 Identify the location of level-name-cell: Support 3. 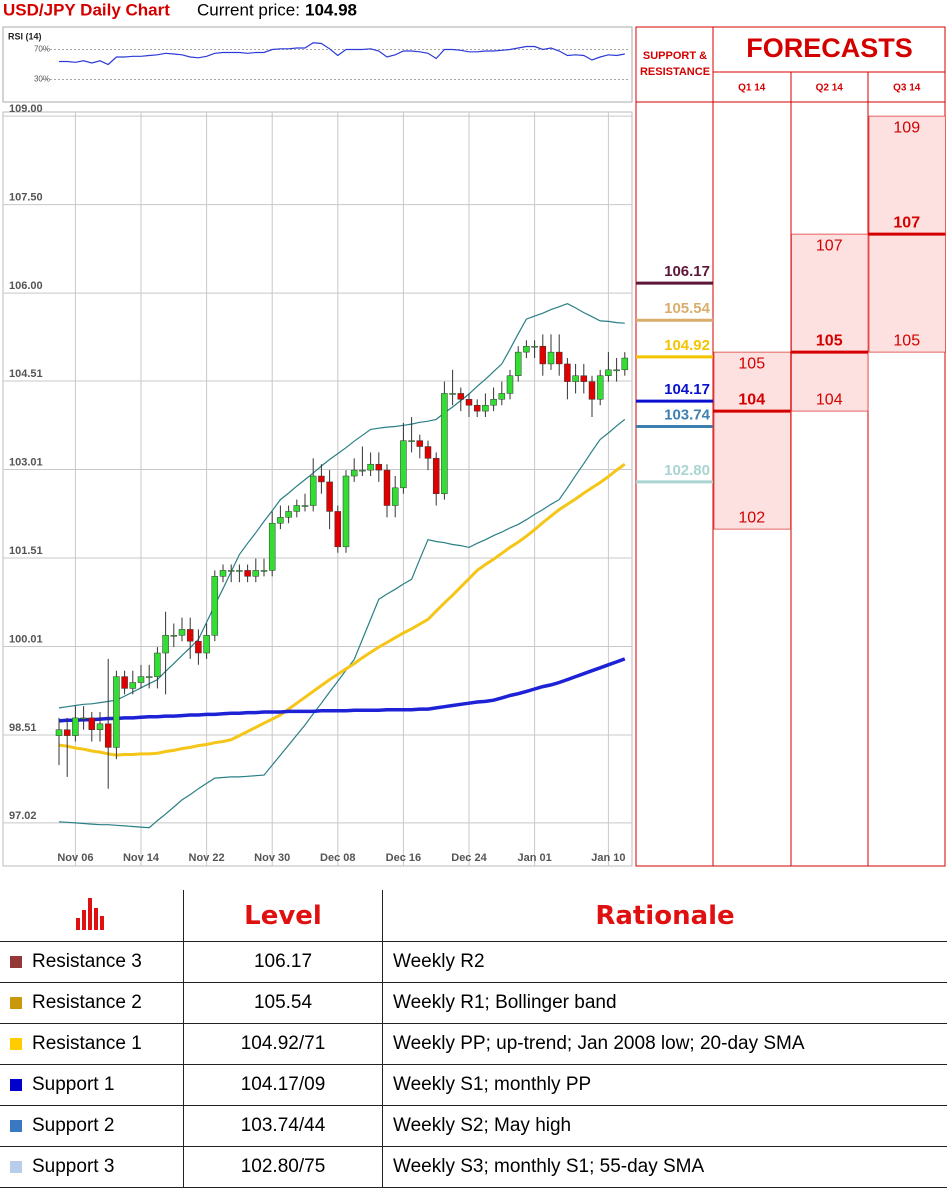
(92, 1167).